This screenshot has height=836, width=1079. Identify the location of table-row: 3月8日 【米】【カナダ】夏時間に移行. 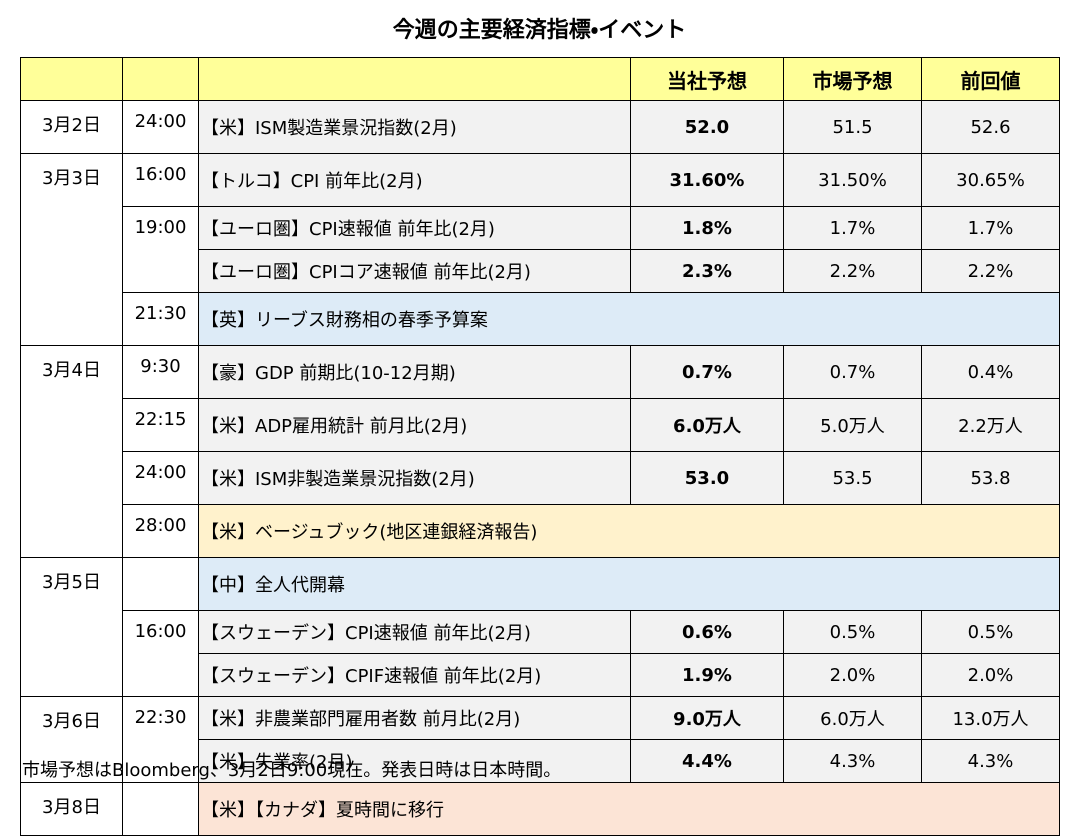
(540, 809).